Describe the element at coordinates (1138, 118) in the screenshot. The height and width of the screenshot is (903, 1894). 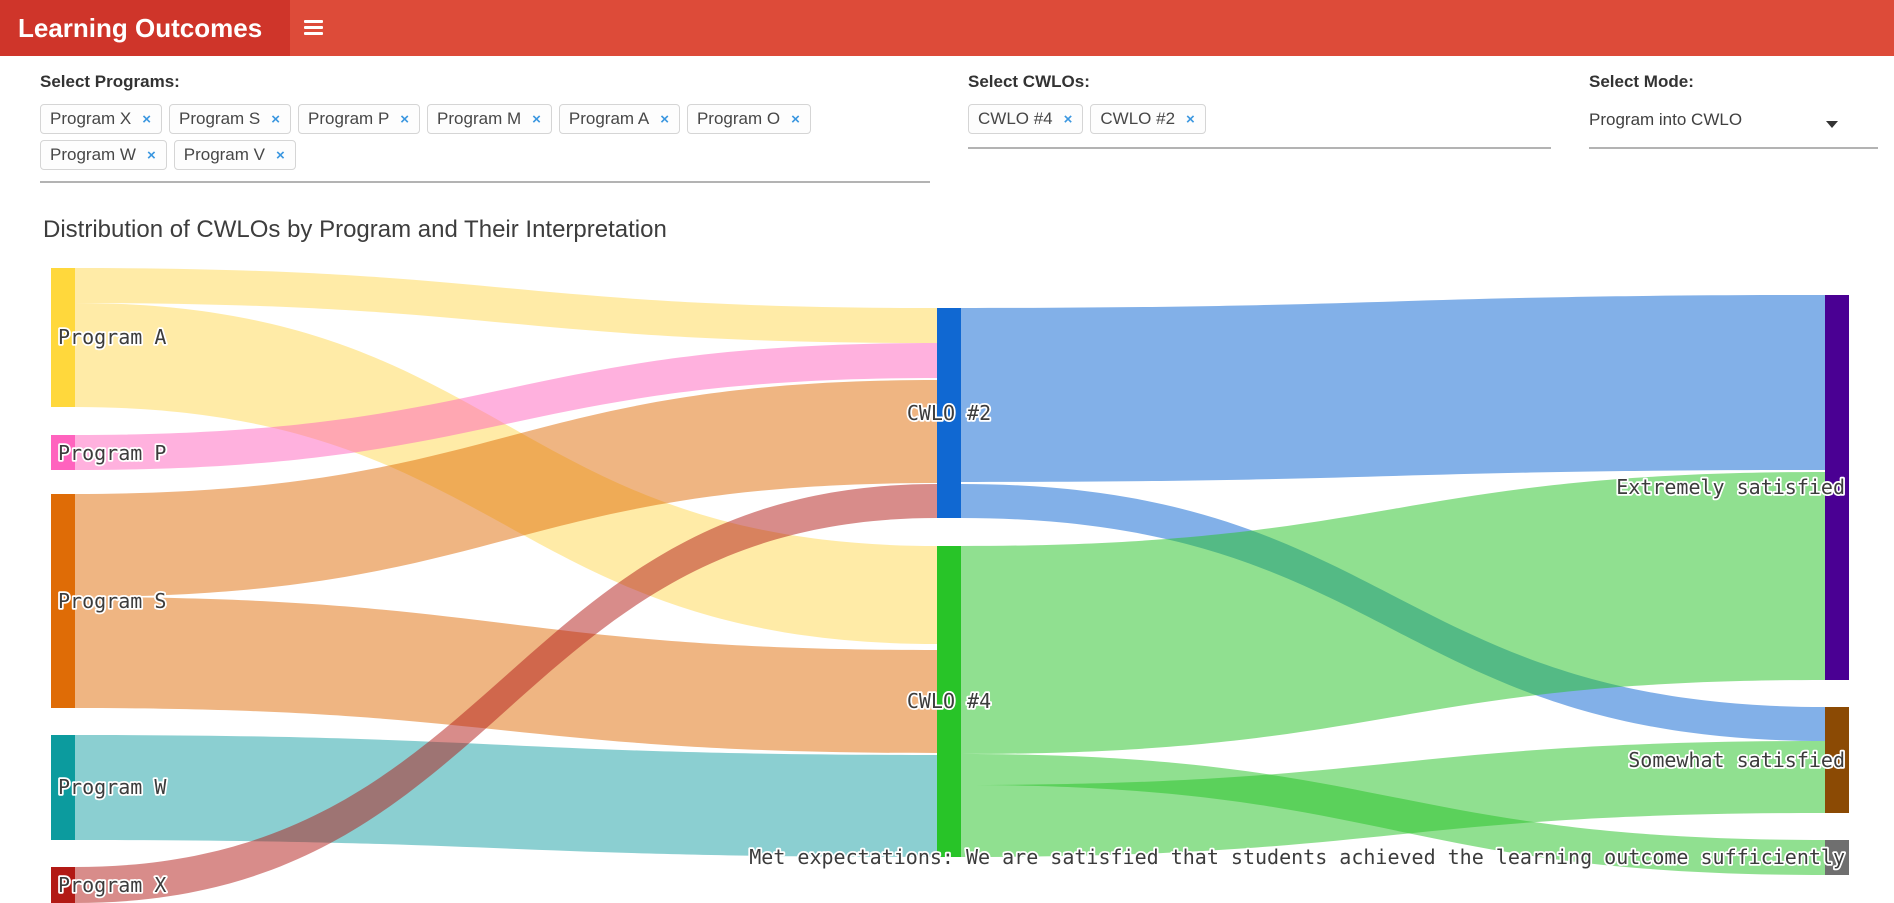
I see `chip-label: CWLO #2` at that location.